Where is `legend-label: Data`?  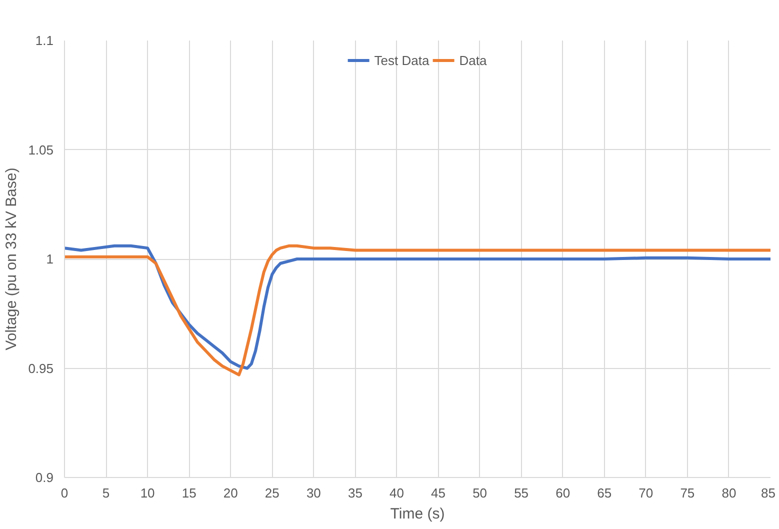 legend-label: Data is located at coordinates (473, 60).